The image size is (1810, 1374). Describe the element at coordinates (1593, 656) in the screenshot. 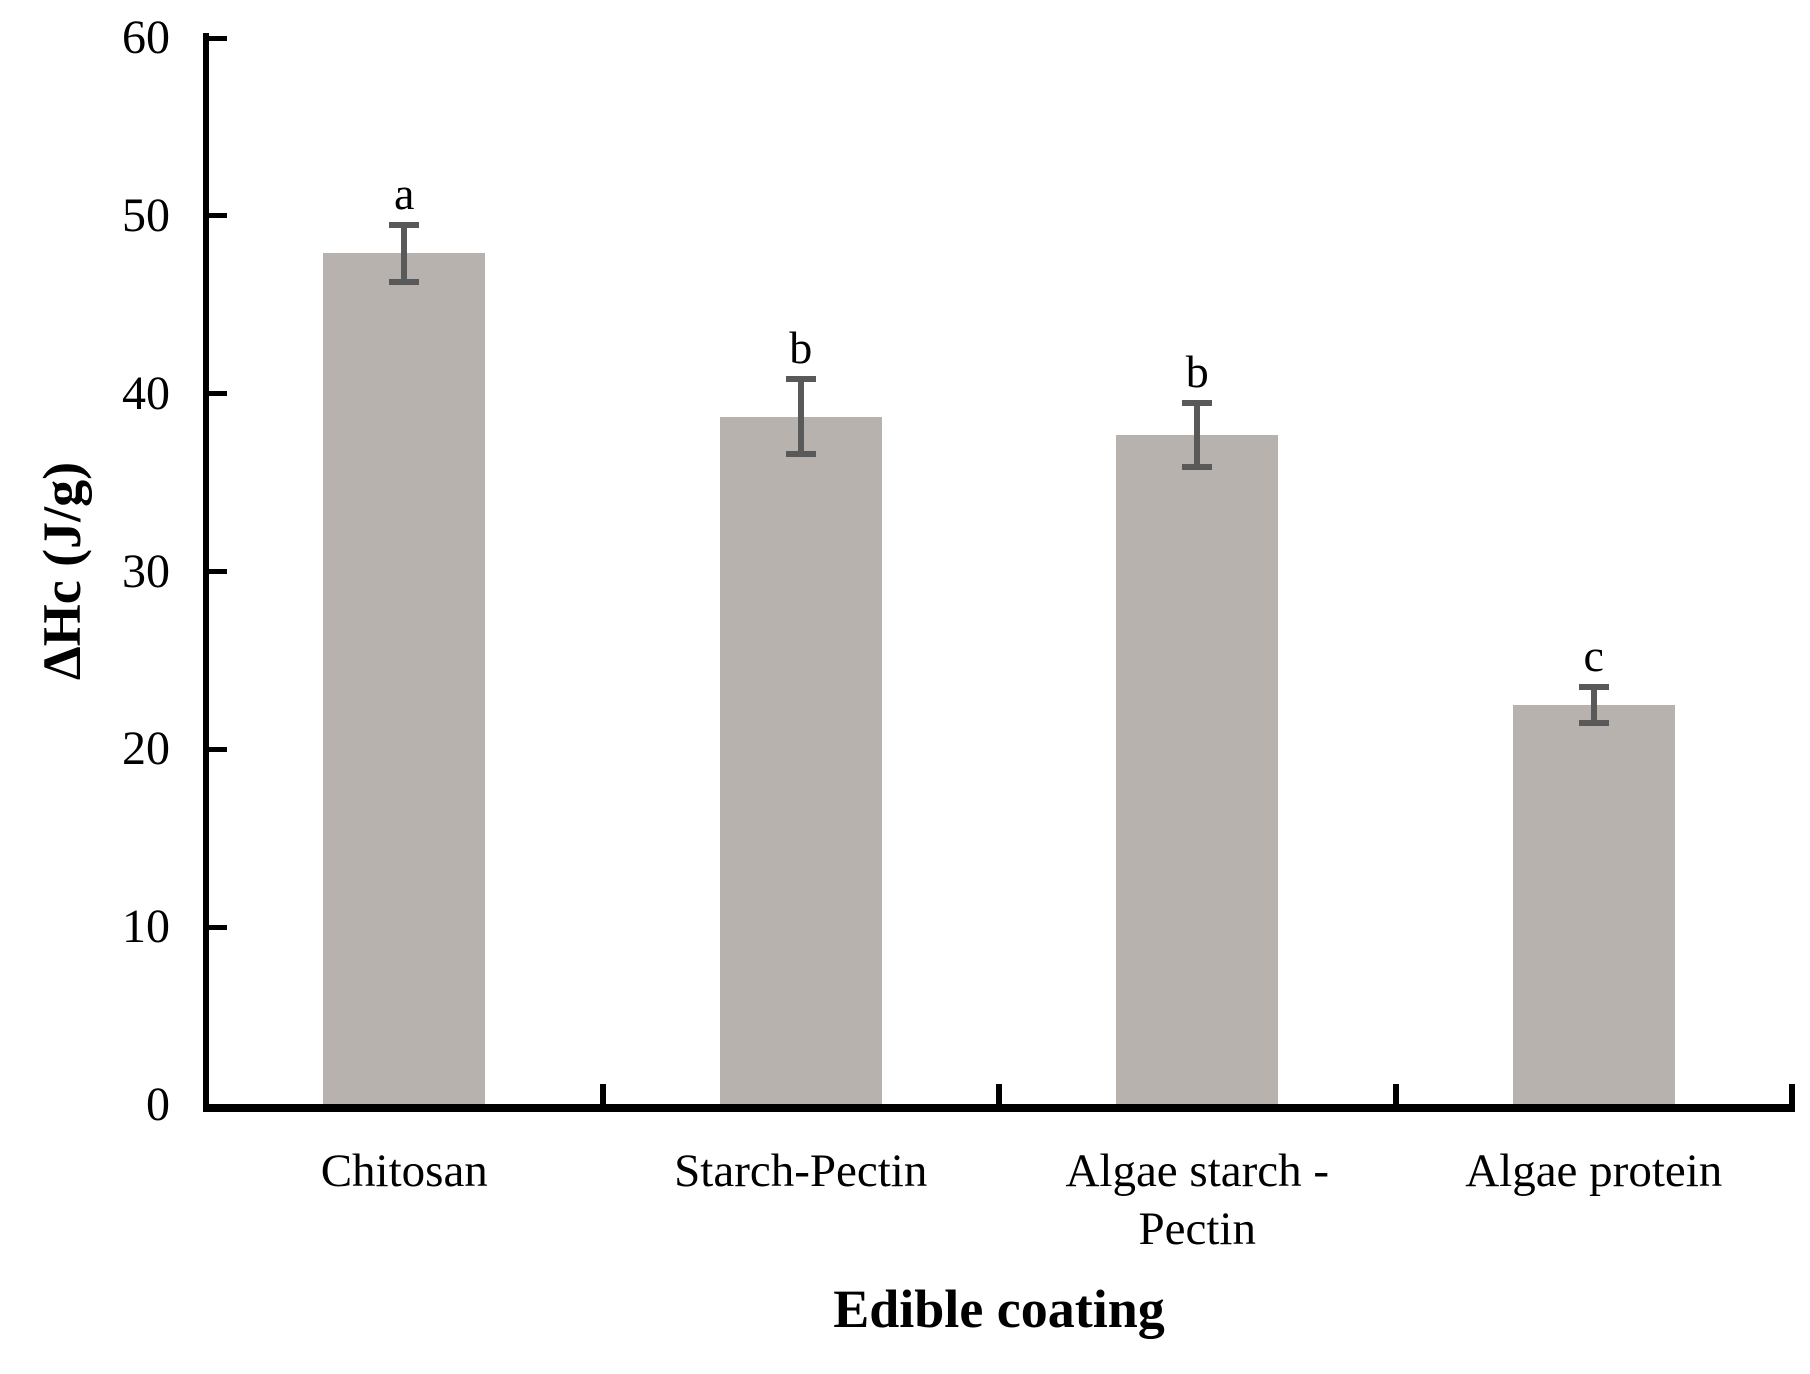

I see `significance-letter: c` at that location.